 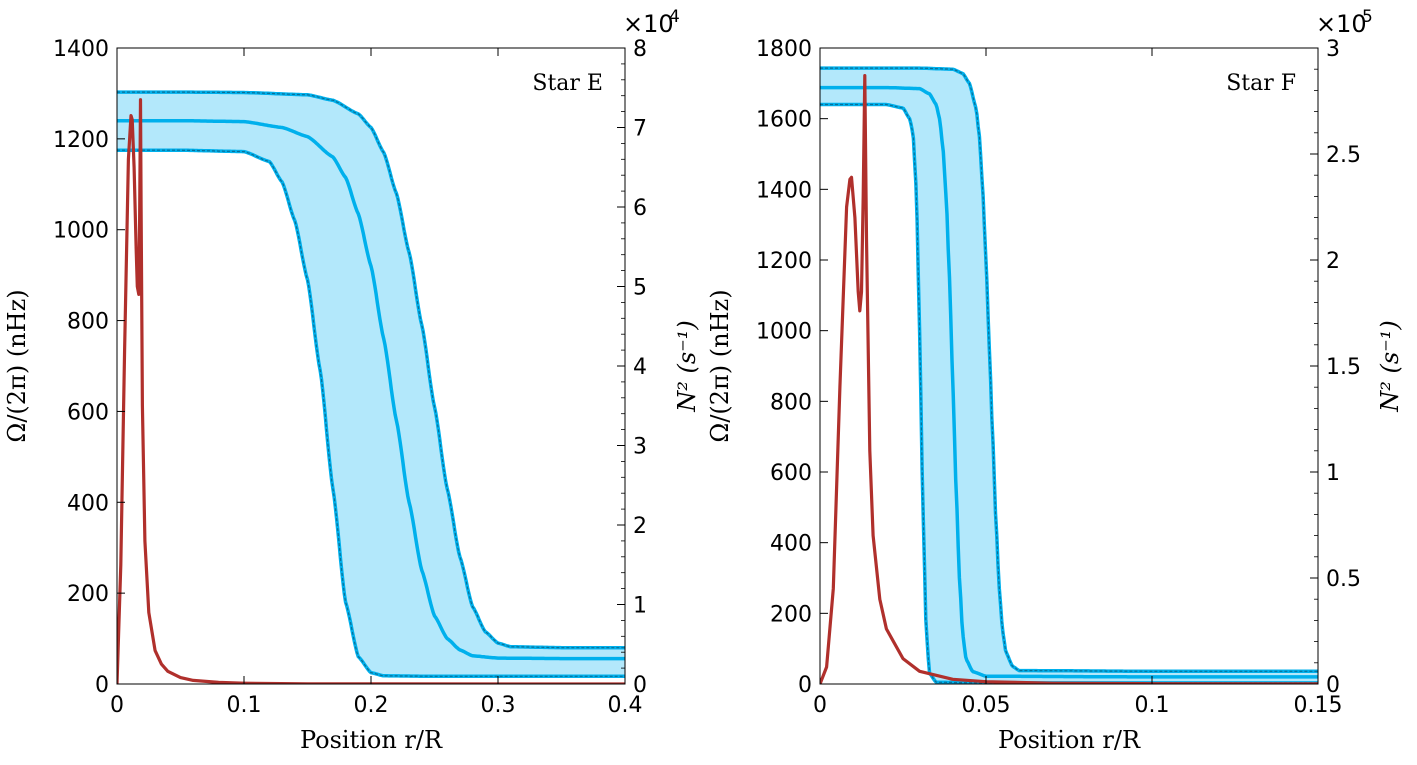 What do you see at coordinates (1343, 367) in the screenshot?
I see `y2-tick-label: 1.5` at bounding box center [1343, 367].